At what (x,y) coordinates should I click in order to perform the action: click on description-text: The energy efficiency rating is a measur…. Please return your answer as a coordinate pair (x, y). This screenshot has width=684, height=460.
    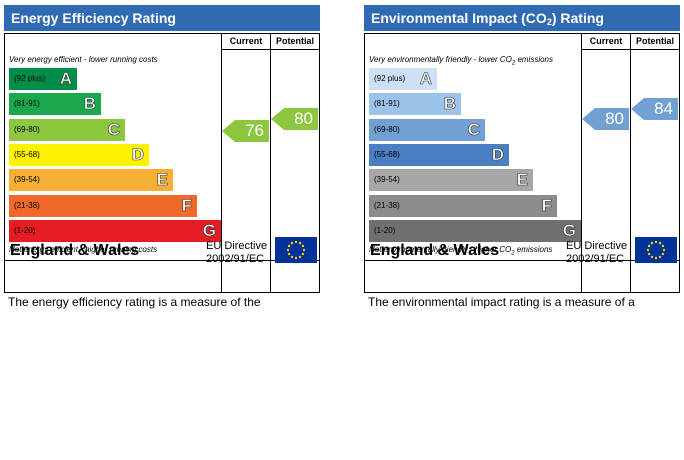
    Looking at the image, I should click on (134, 302).